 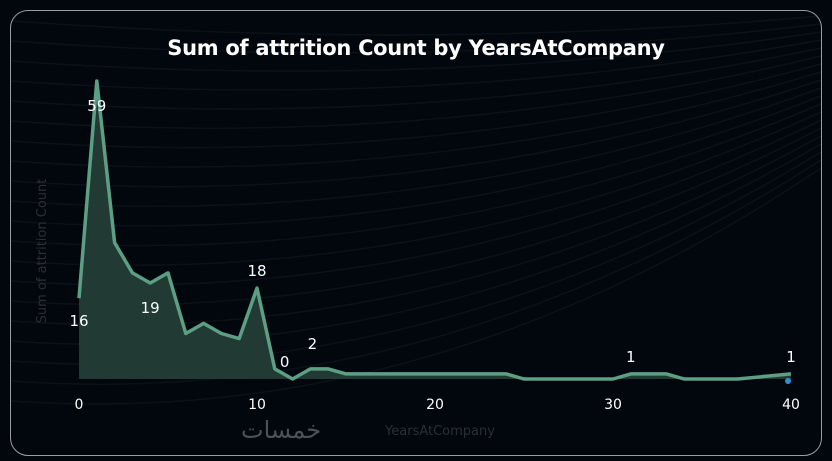 What do you see at coordinates (613, 405) in the screenshot?
I see `x-tick-label: 30` at bounding box center [613, 405].